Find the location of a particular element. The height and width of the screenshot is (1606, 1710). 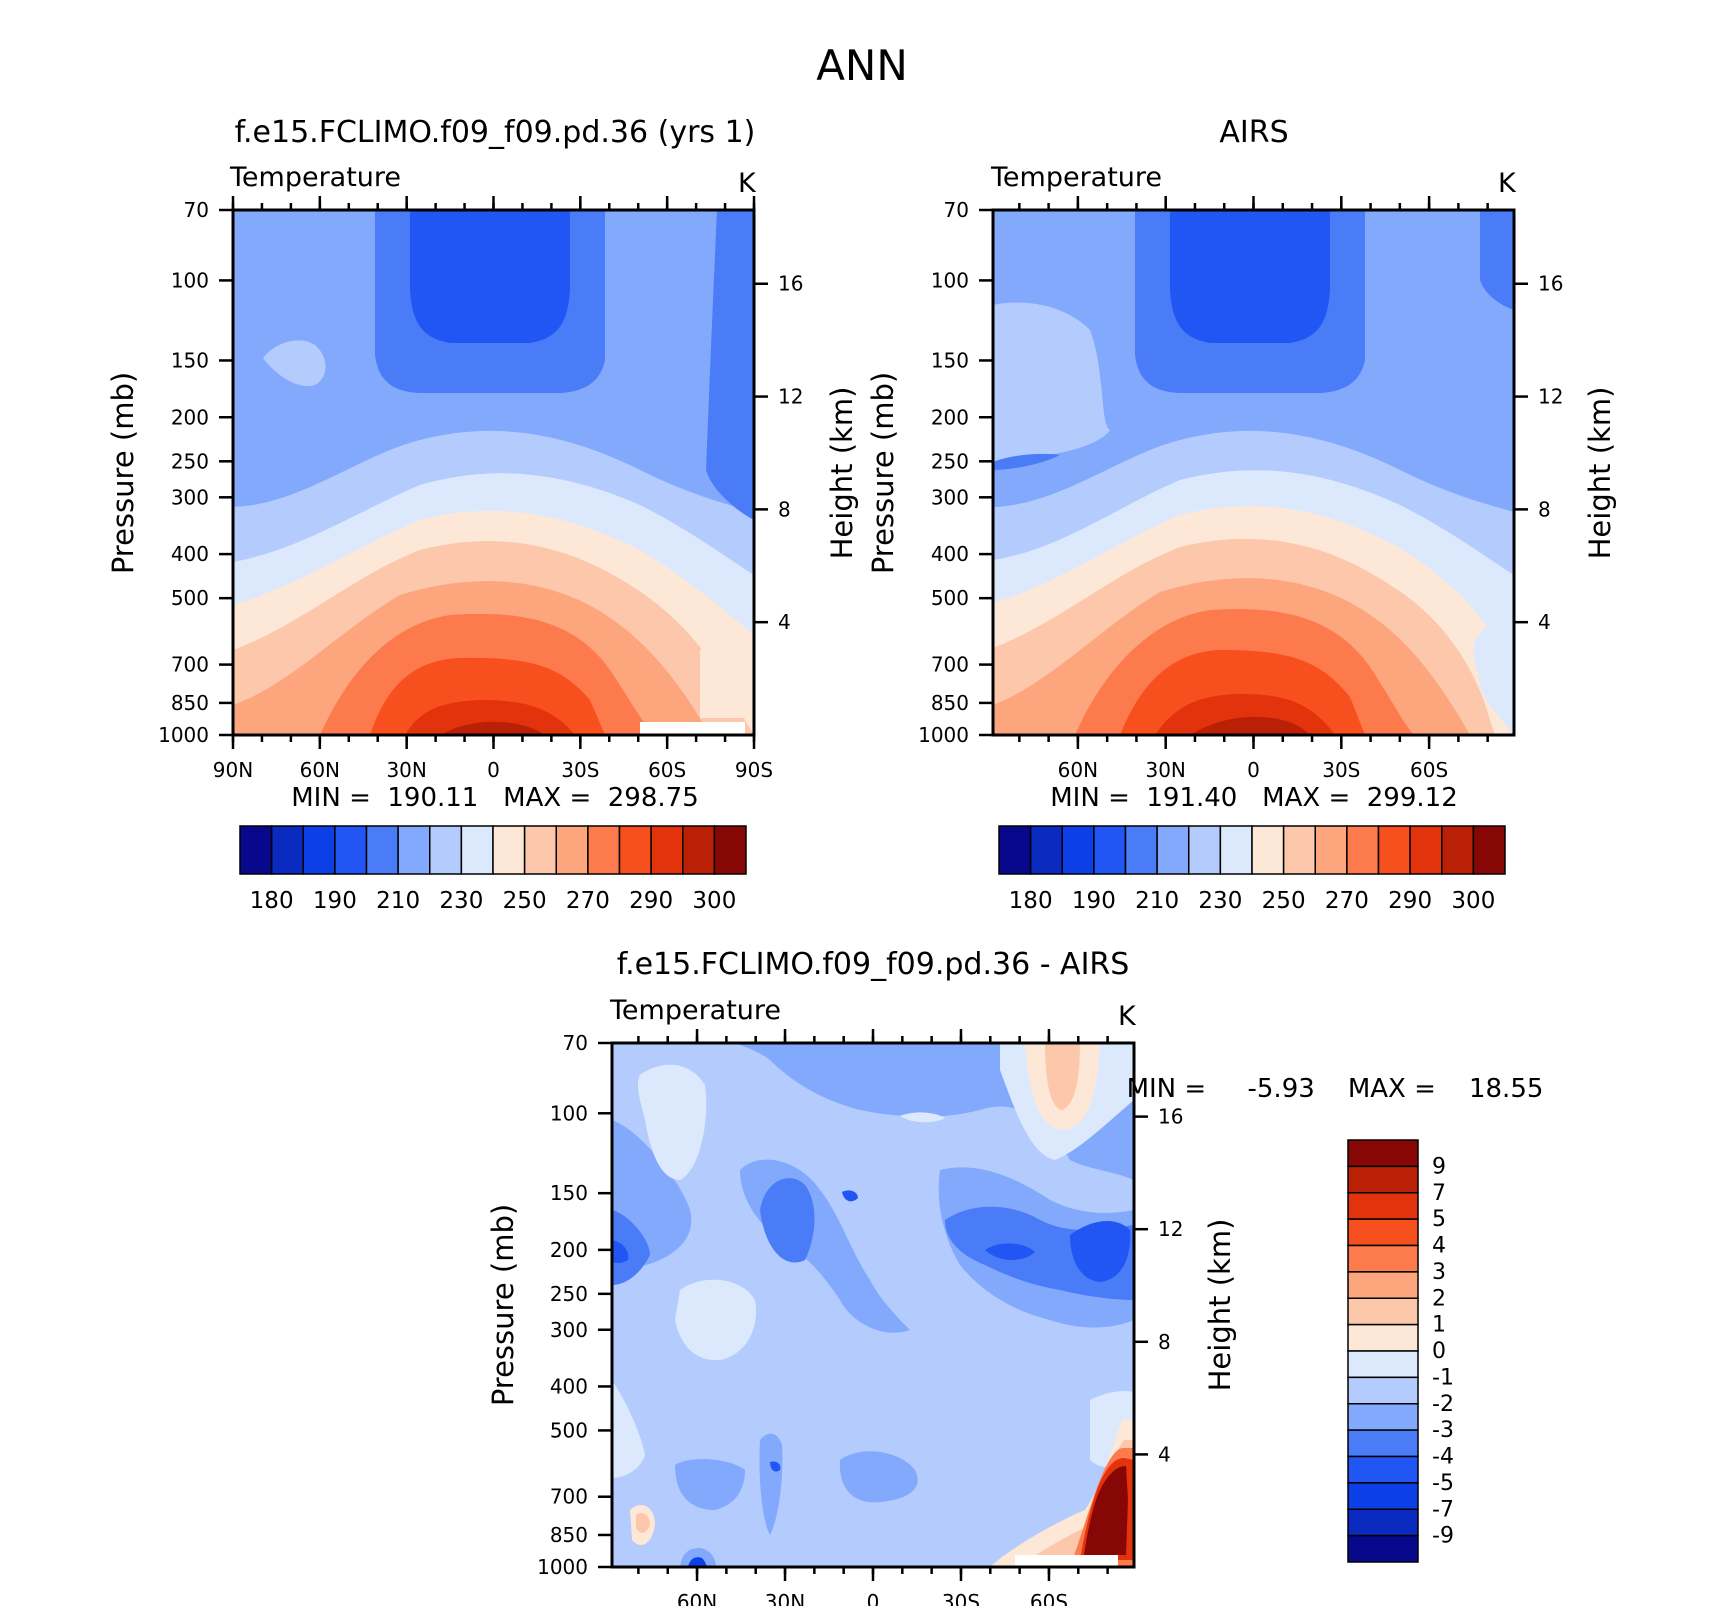

diff-band-m5-m4-south-jet is located at coordinates (1100, 1251).